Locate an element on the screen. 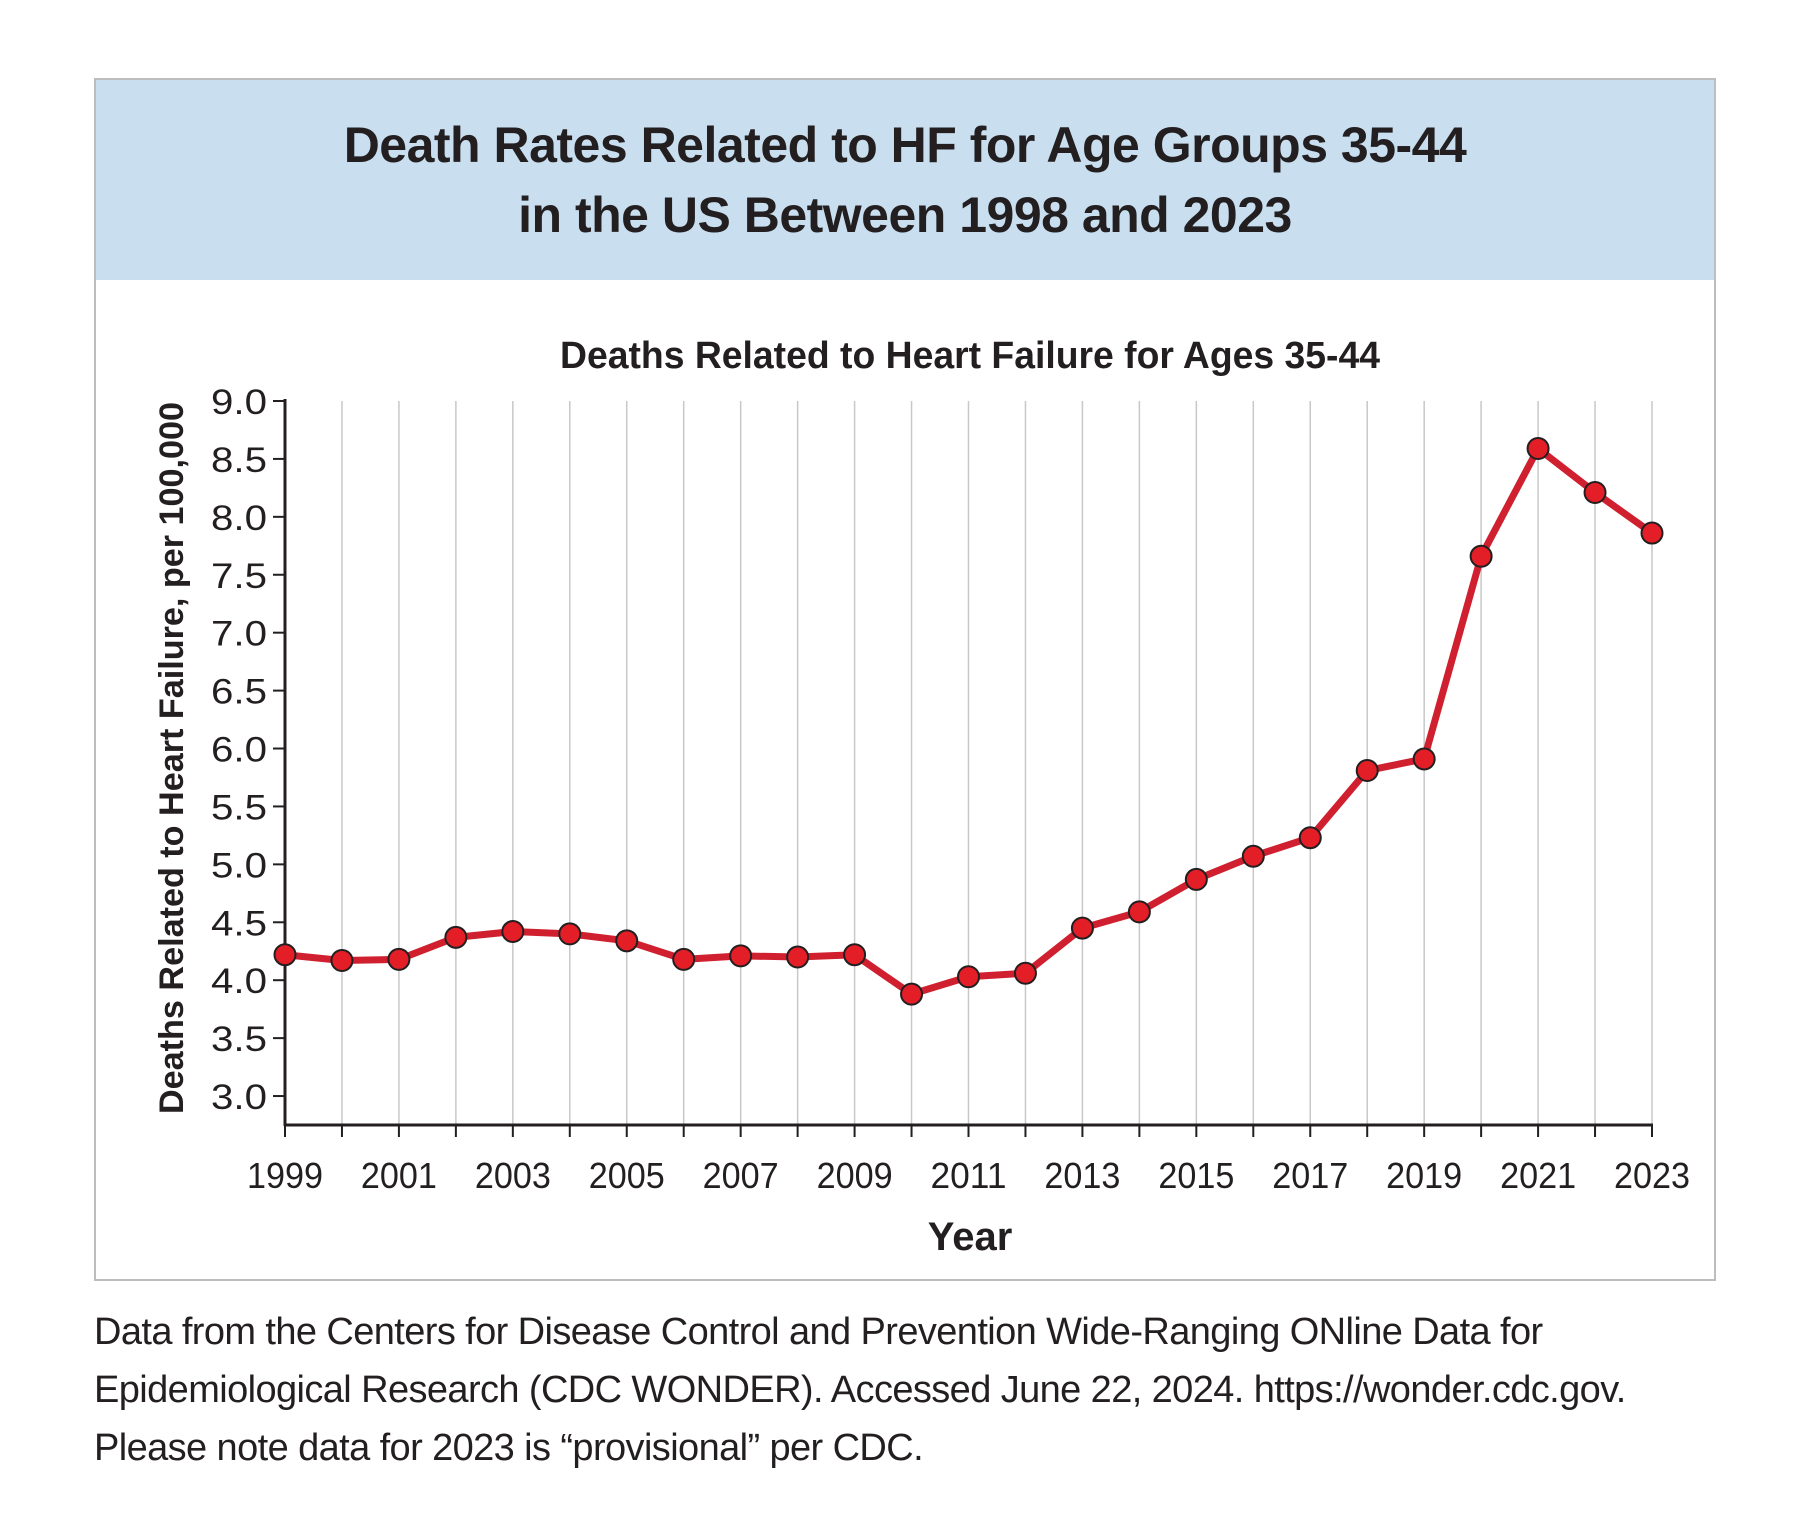  y-tick-label-3.0: 3.0 is located at coordinates (239, 1097).